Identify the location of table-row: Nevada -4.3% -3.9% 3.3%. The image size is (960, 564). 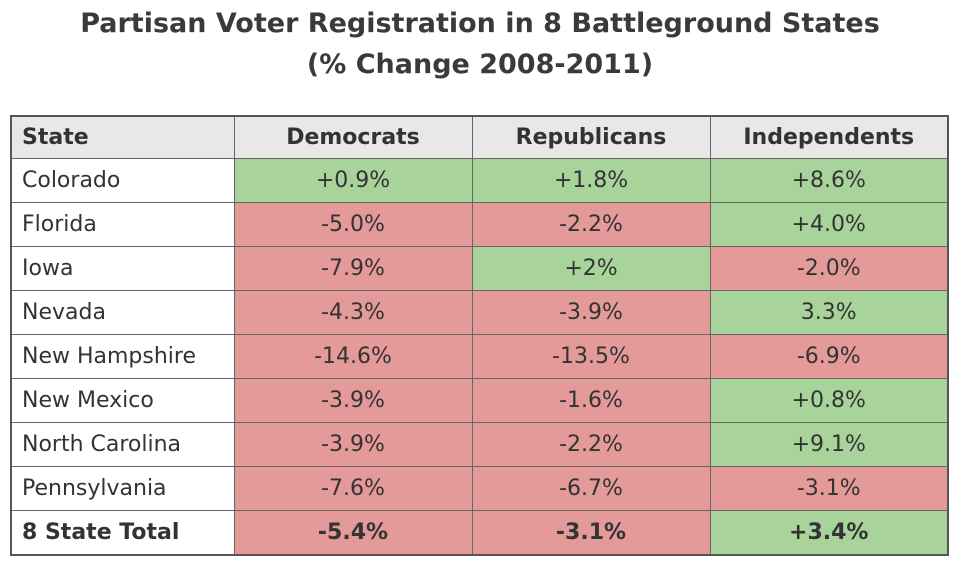
(479, 312).